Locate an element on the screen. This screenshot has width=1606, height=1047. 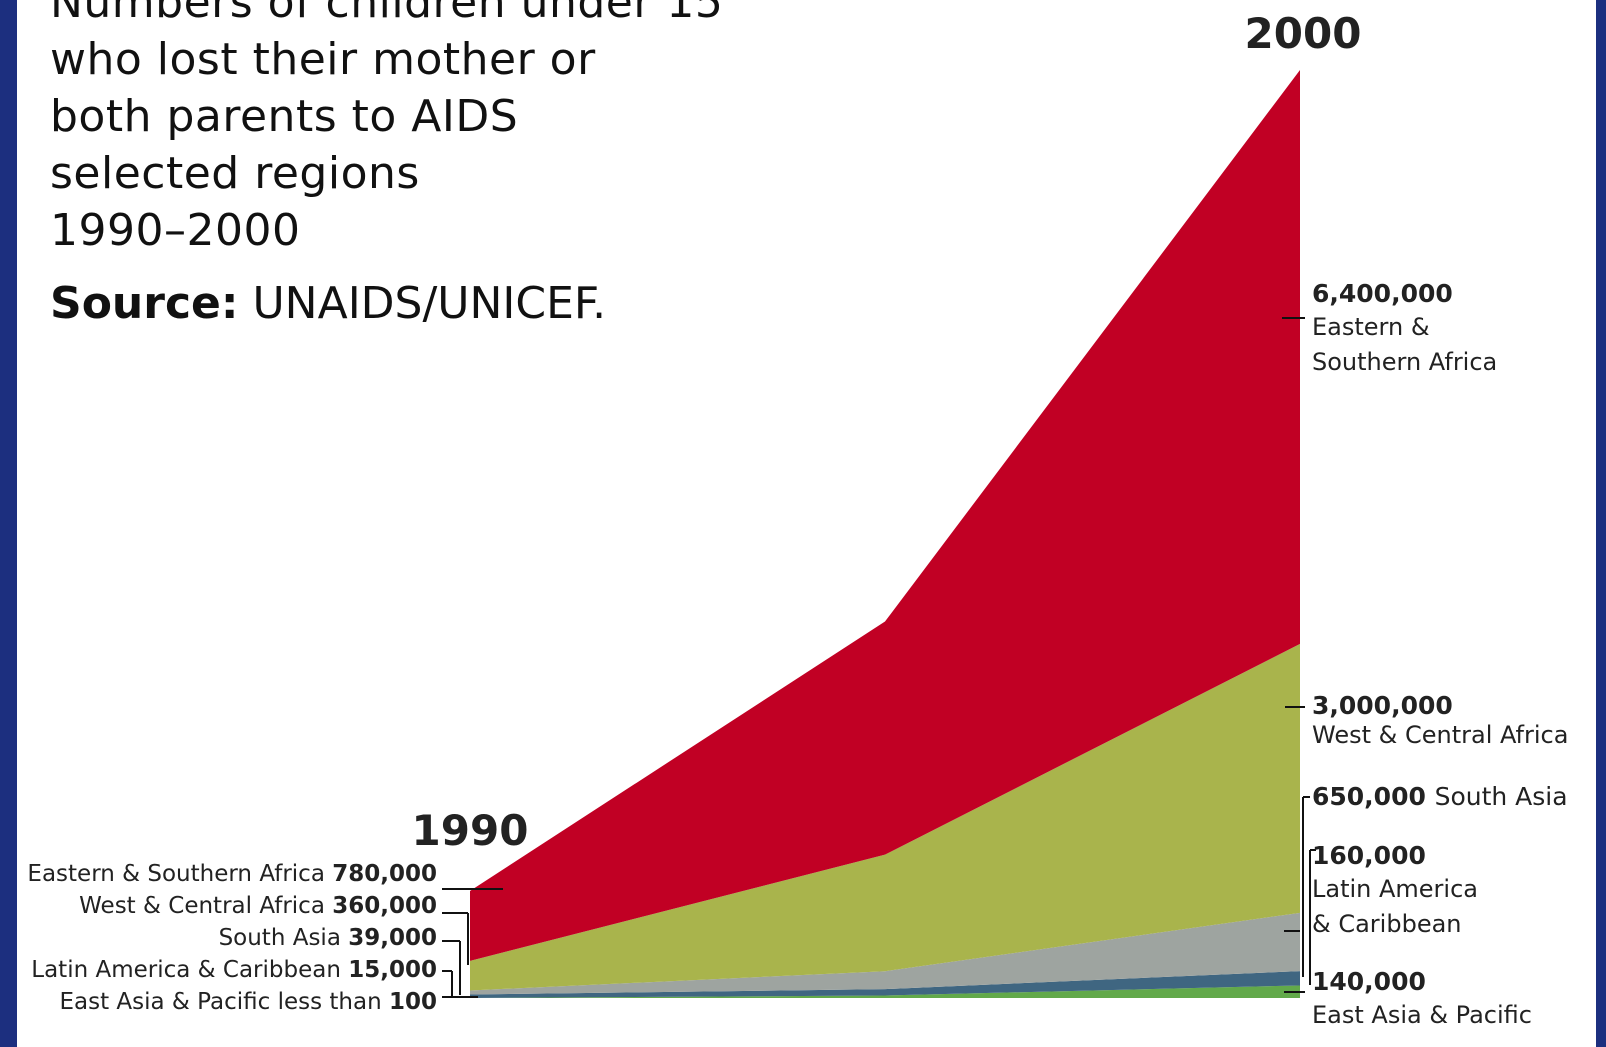
label-1990-region: East Asia & Pacific less than is located at coordinates (224, 1002).